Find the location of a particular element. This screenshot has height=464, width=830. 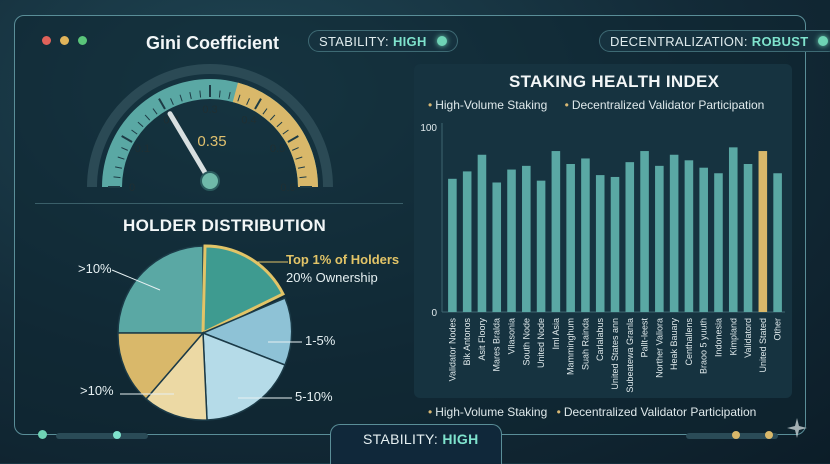

x-tick-label: Pallt-leest is located at coordinates (645, 338).